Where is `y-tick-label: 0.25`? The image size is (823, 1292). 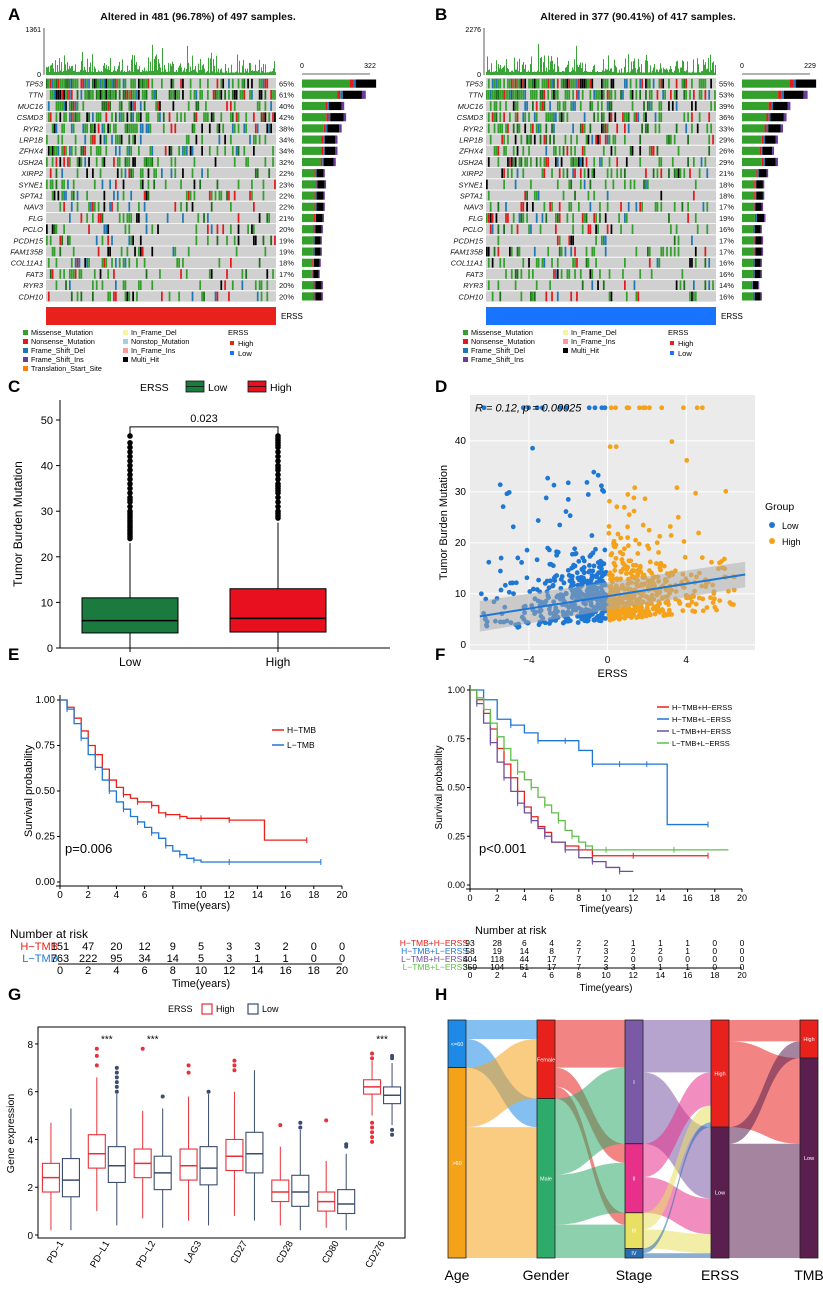 y-tick-label: 0.25 is located at coordinates (456, 836).